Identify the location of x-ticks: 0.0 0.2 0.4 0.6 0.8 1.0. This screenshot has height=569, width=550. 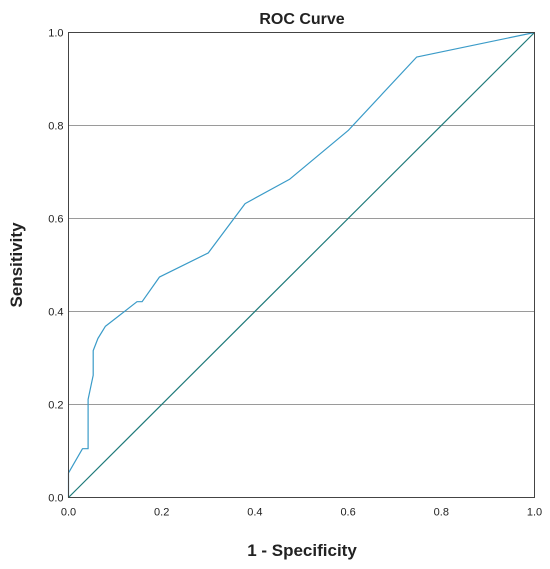
(301, 513).